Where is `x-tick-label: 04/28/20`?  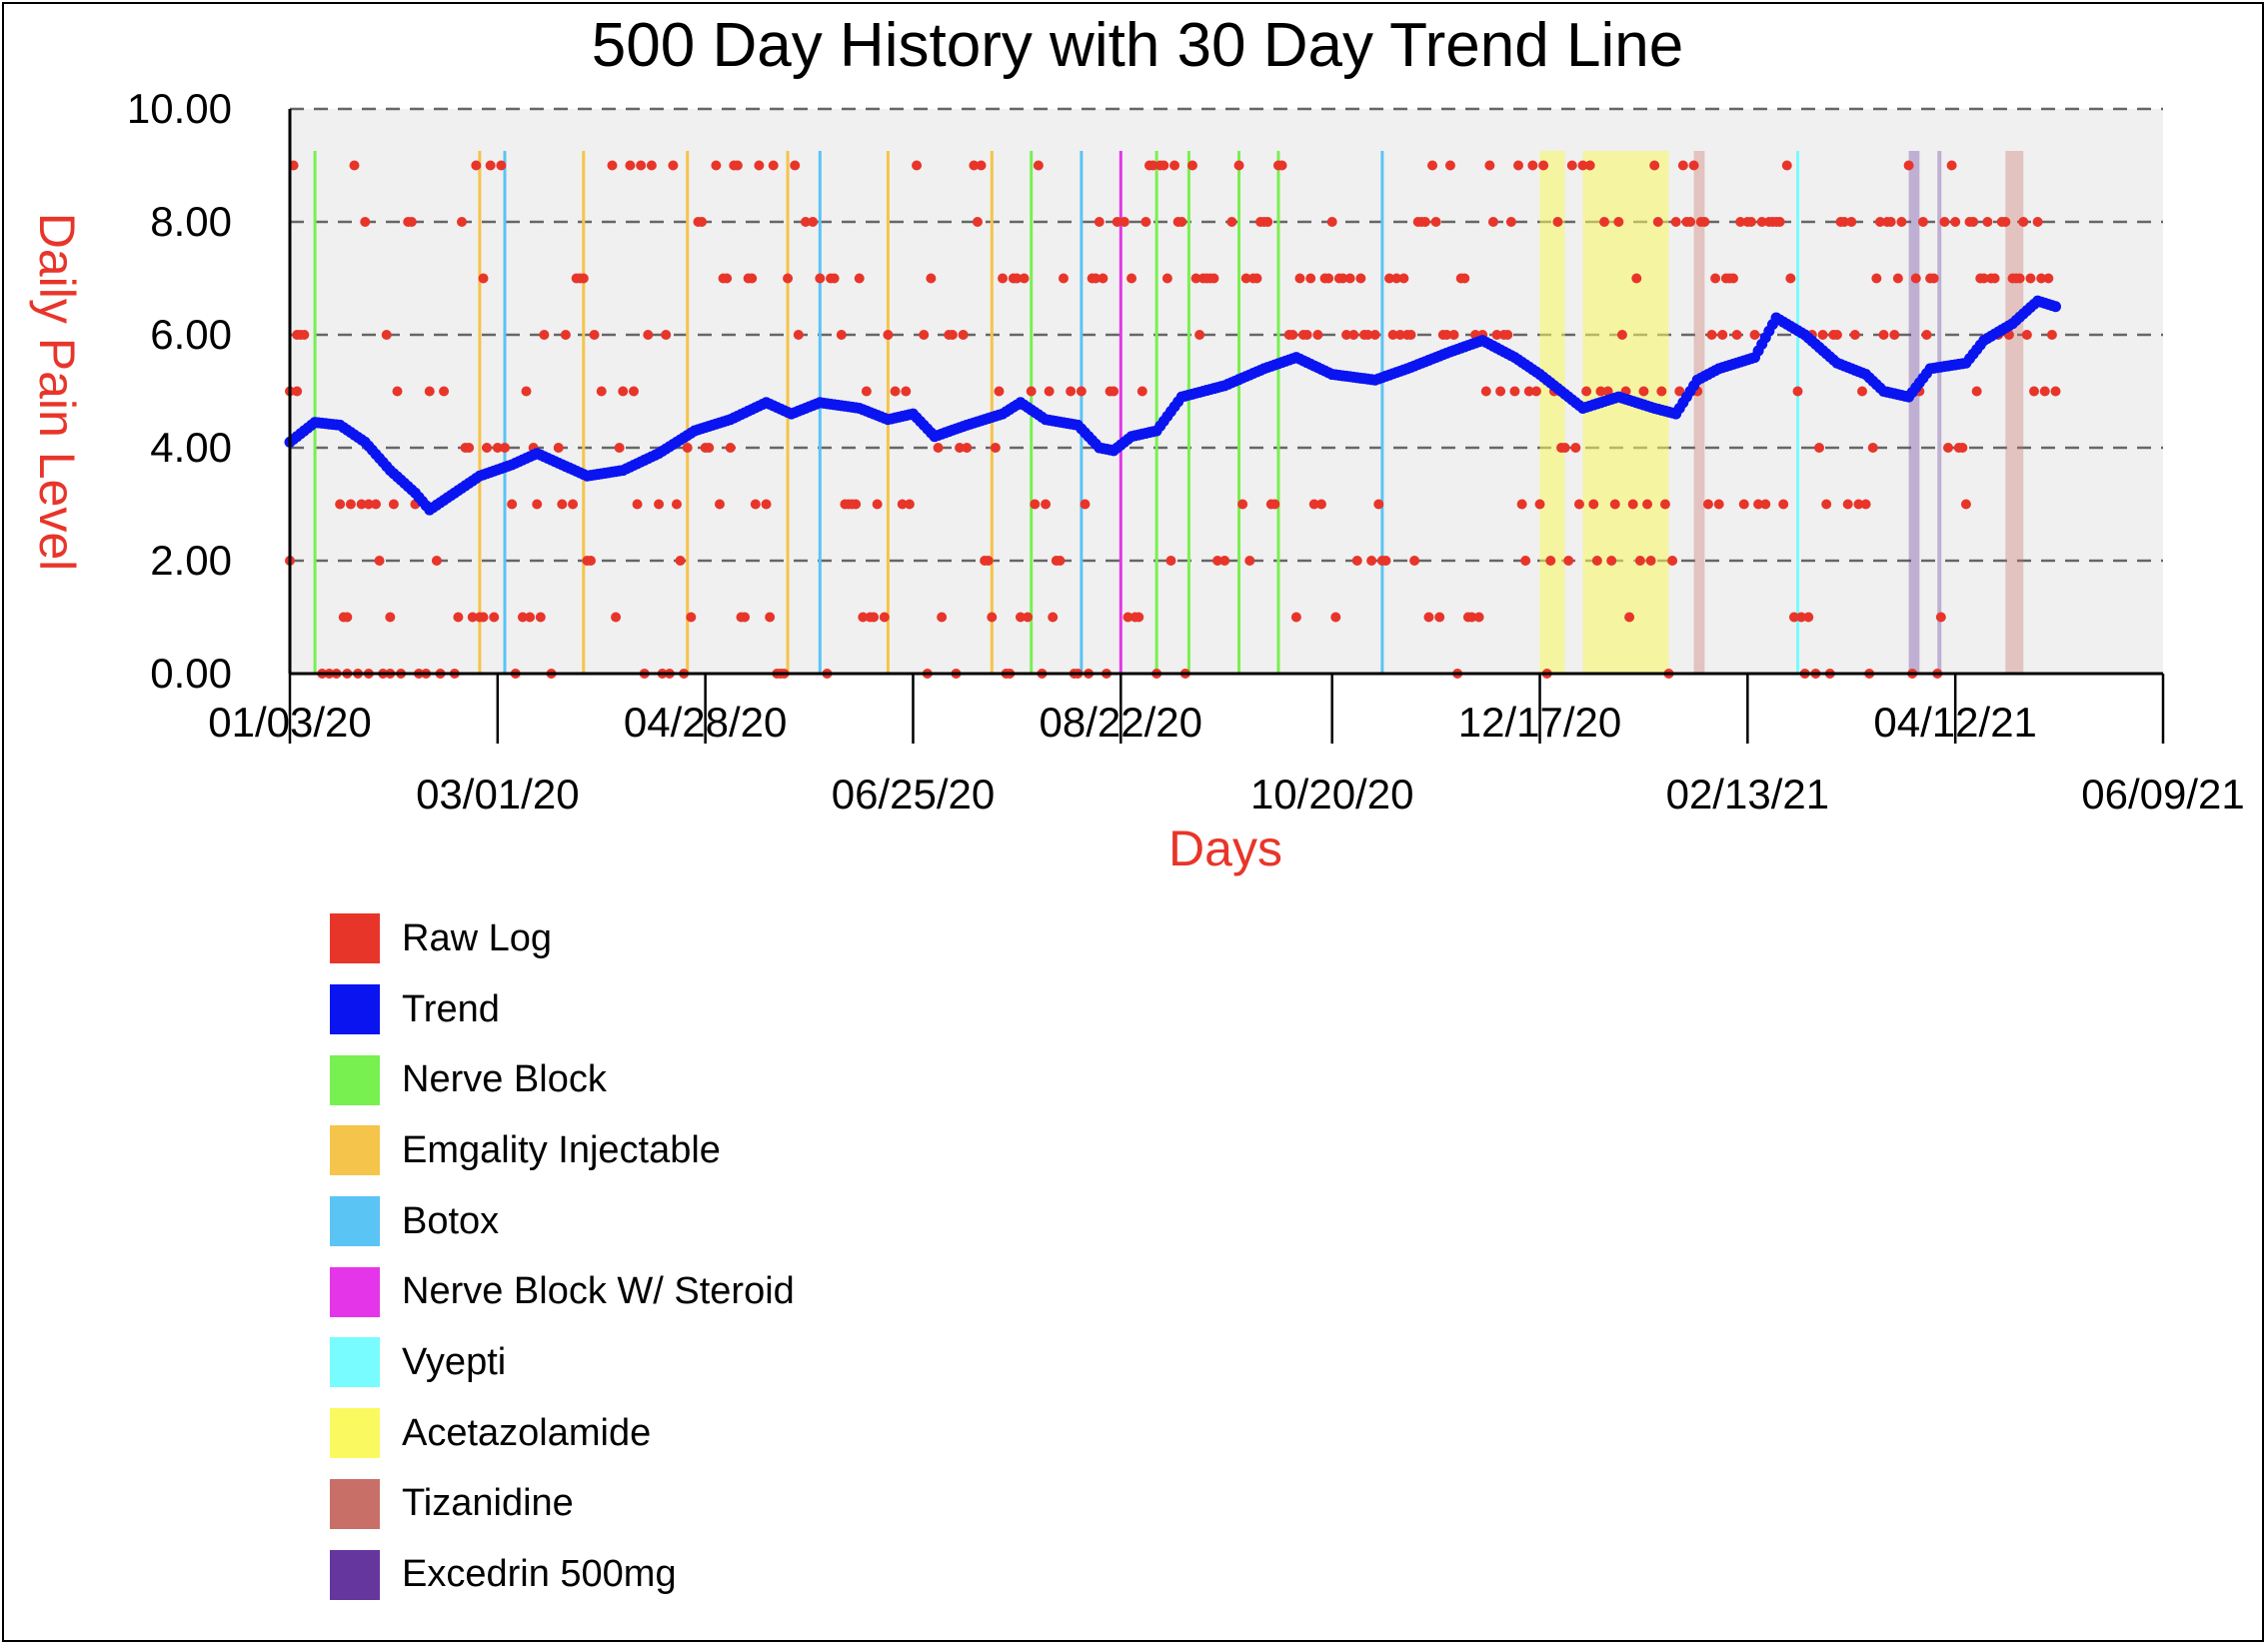
x-tick-label: 04/28/20 is located at coordinates (706, 722).